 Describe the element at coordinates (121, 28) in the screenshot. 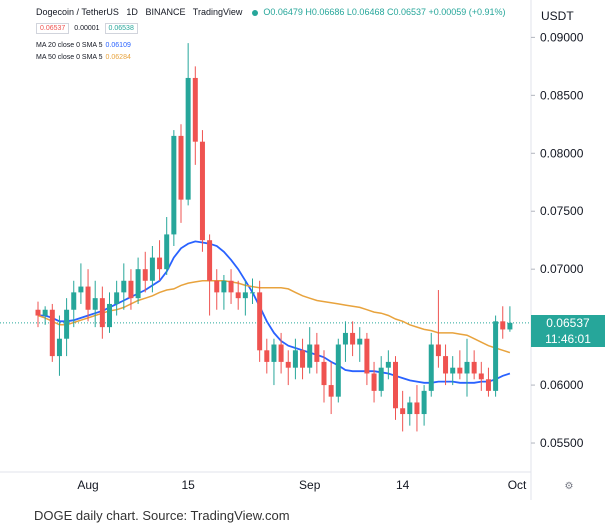

I see `buy-price-box: 0.06538` at that location.